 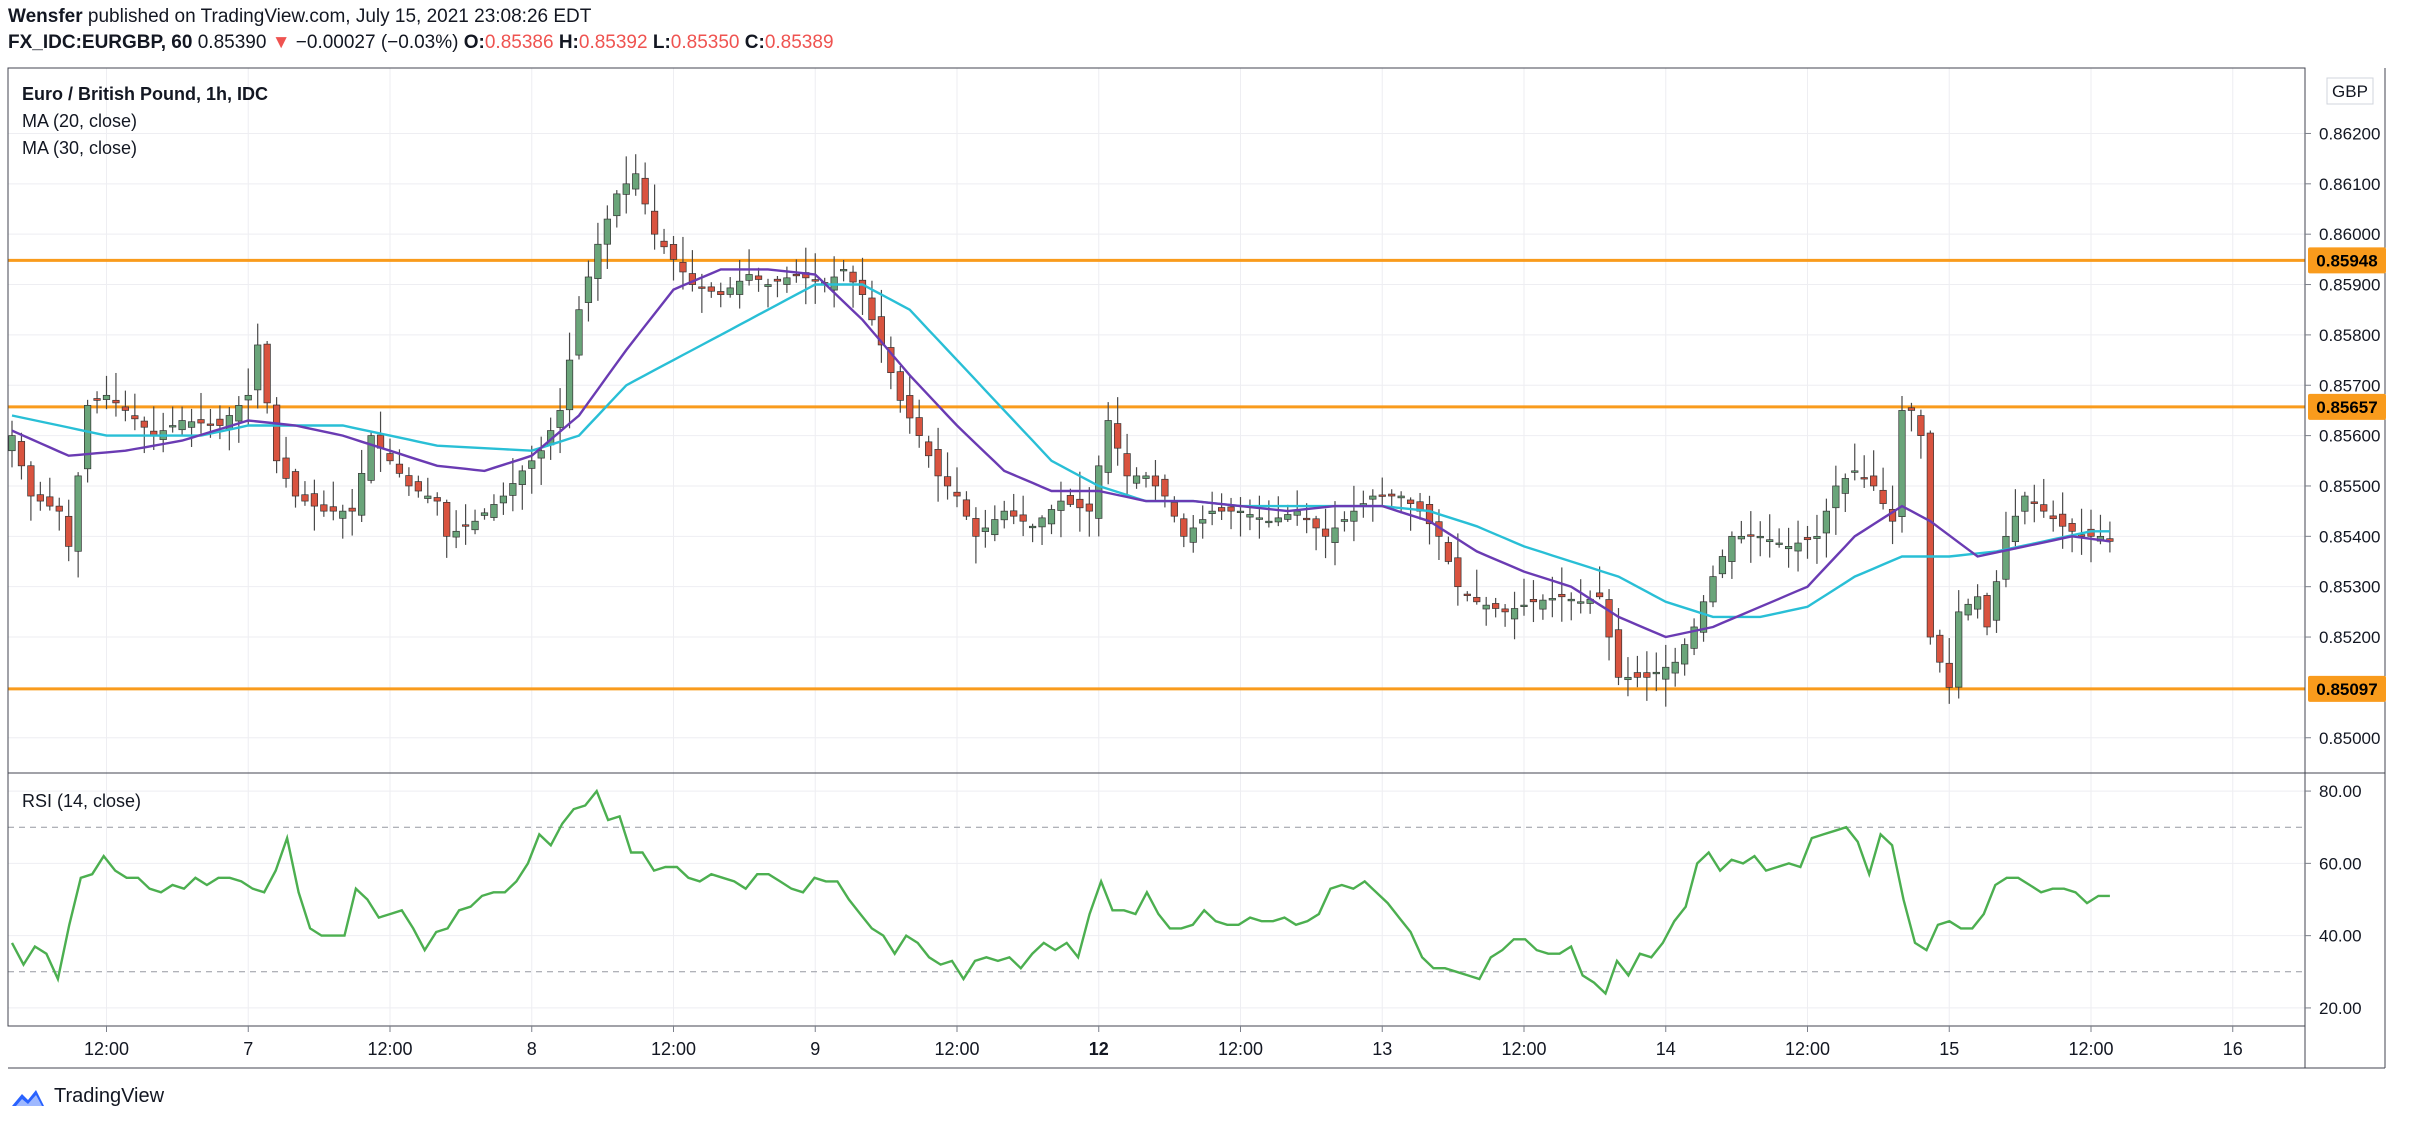 I want to click on time-tick-label: 14, so click(x=1666, y=1049).